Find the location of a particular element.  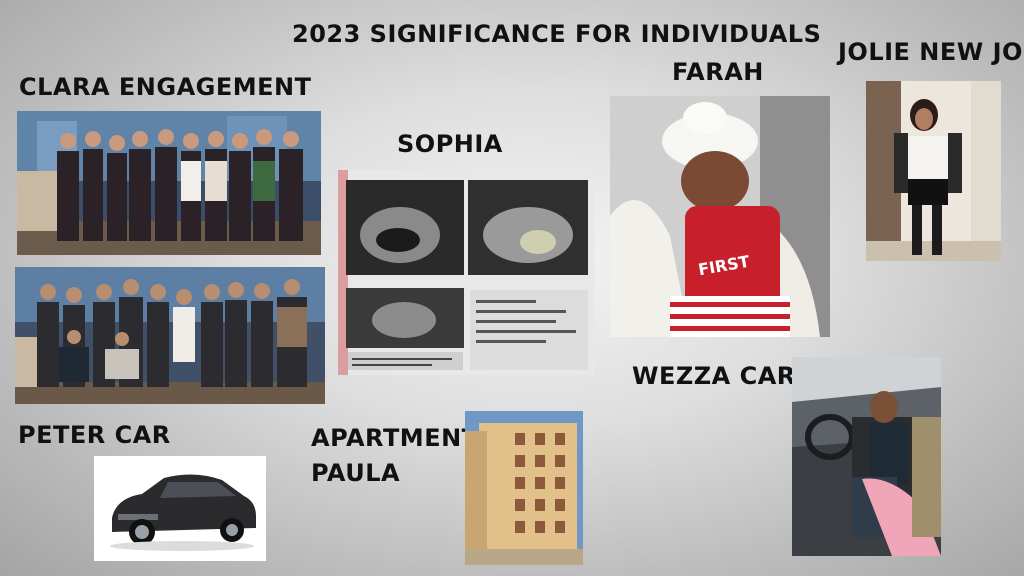

label-wezza-car: WEZZA CAR is located at coordinates (714, 376).